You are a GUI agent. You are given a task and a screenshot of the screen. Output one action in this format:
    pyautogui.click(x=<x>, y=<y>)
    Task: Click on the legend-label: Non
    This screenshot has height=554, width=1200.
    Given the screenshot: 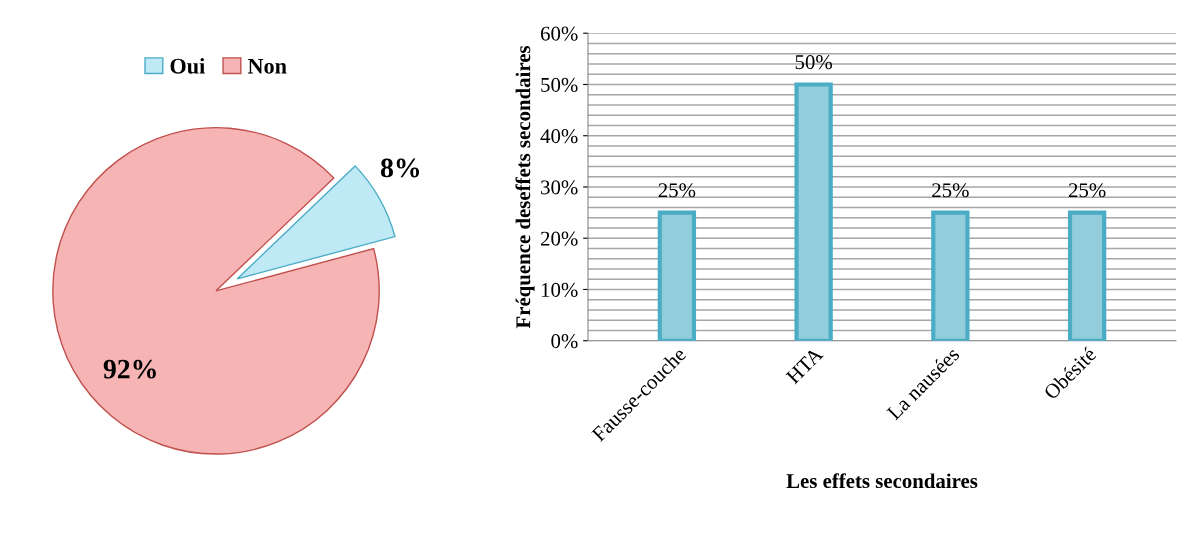 What is the action you would take?
    pyautogui.click(x=267, y=66)
    